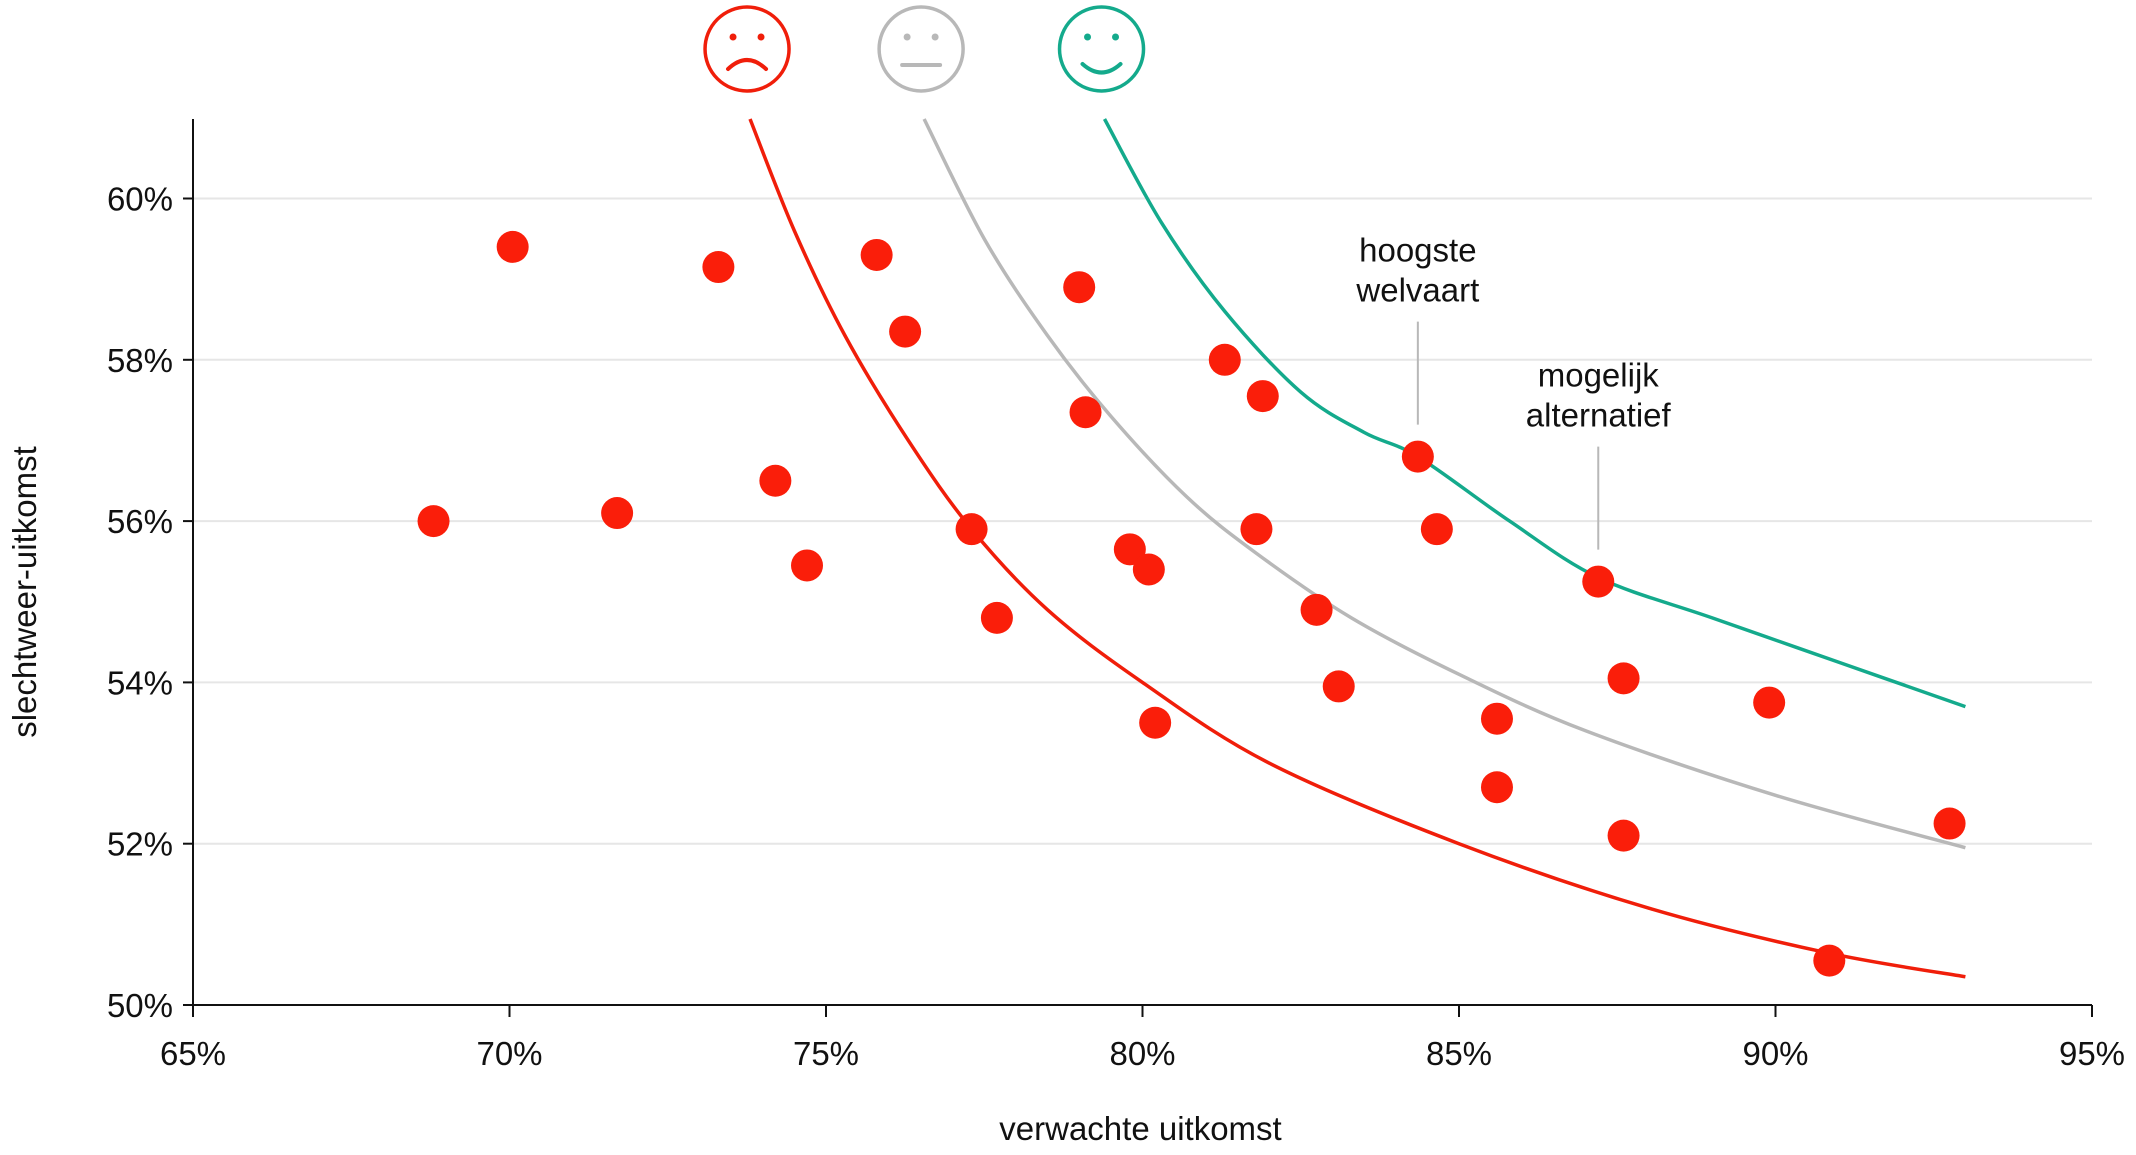  Describe the element at coordinates (24, 592) in the screenshot. I see `y-axis-label: slechtweer-uitkomst` at that location.